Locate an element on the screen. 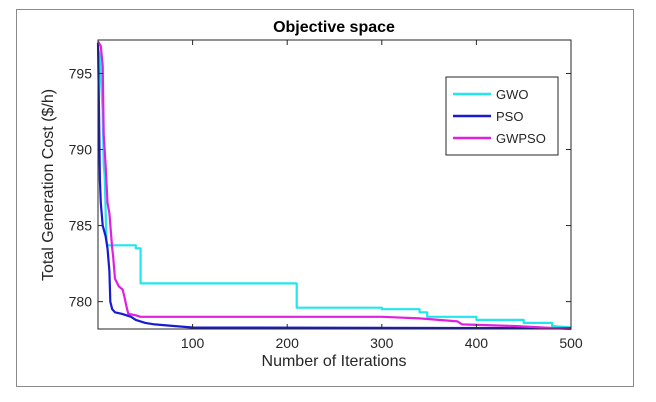  y-axis-label: Total Generation Cost ($/h) is located at coordinates (48, 185).